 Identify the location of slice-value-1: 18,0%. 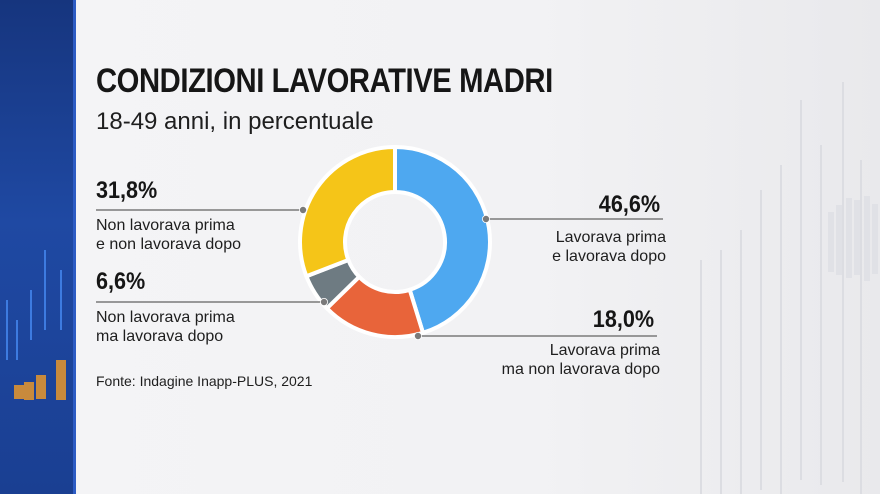
(623, 319).